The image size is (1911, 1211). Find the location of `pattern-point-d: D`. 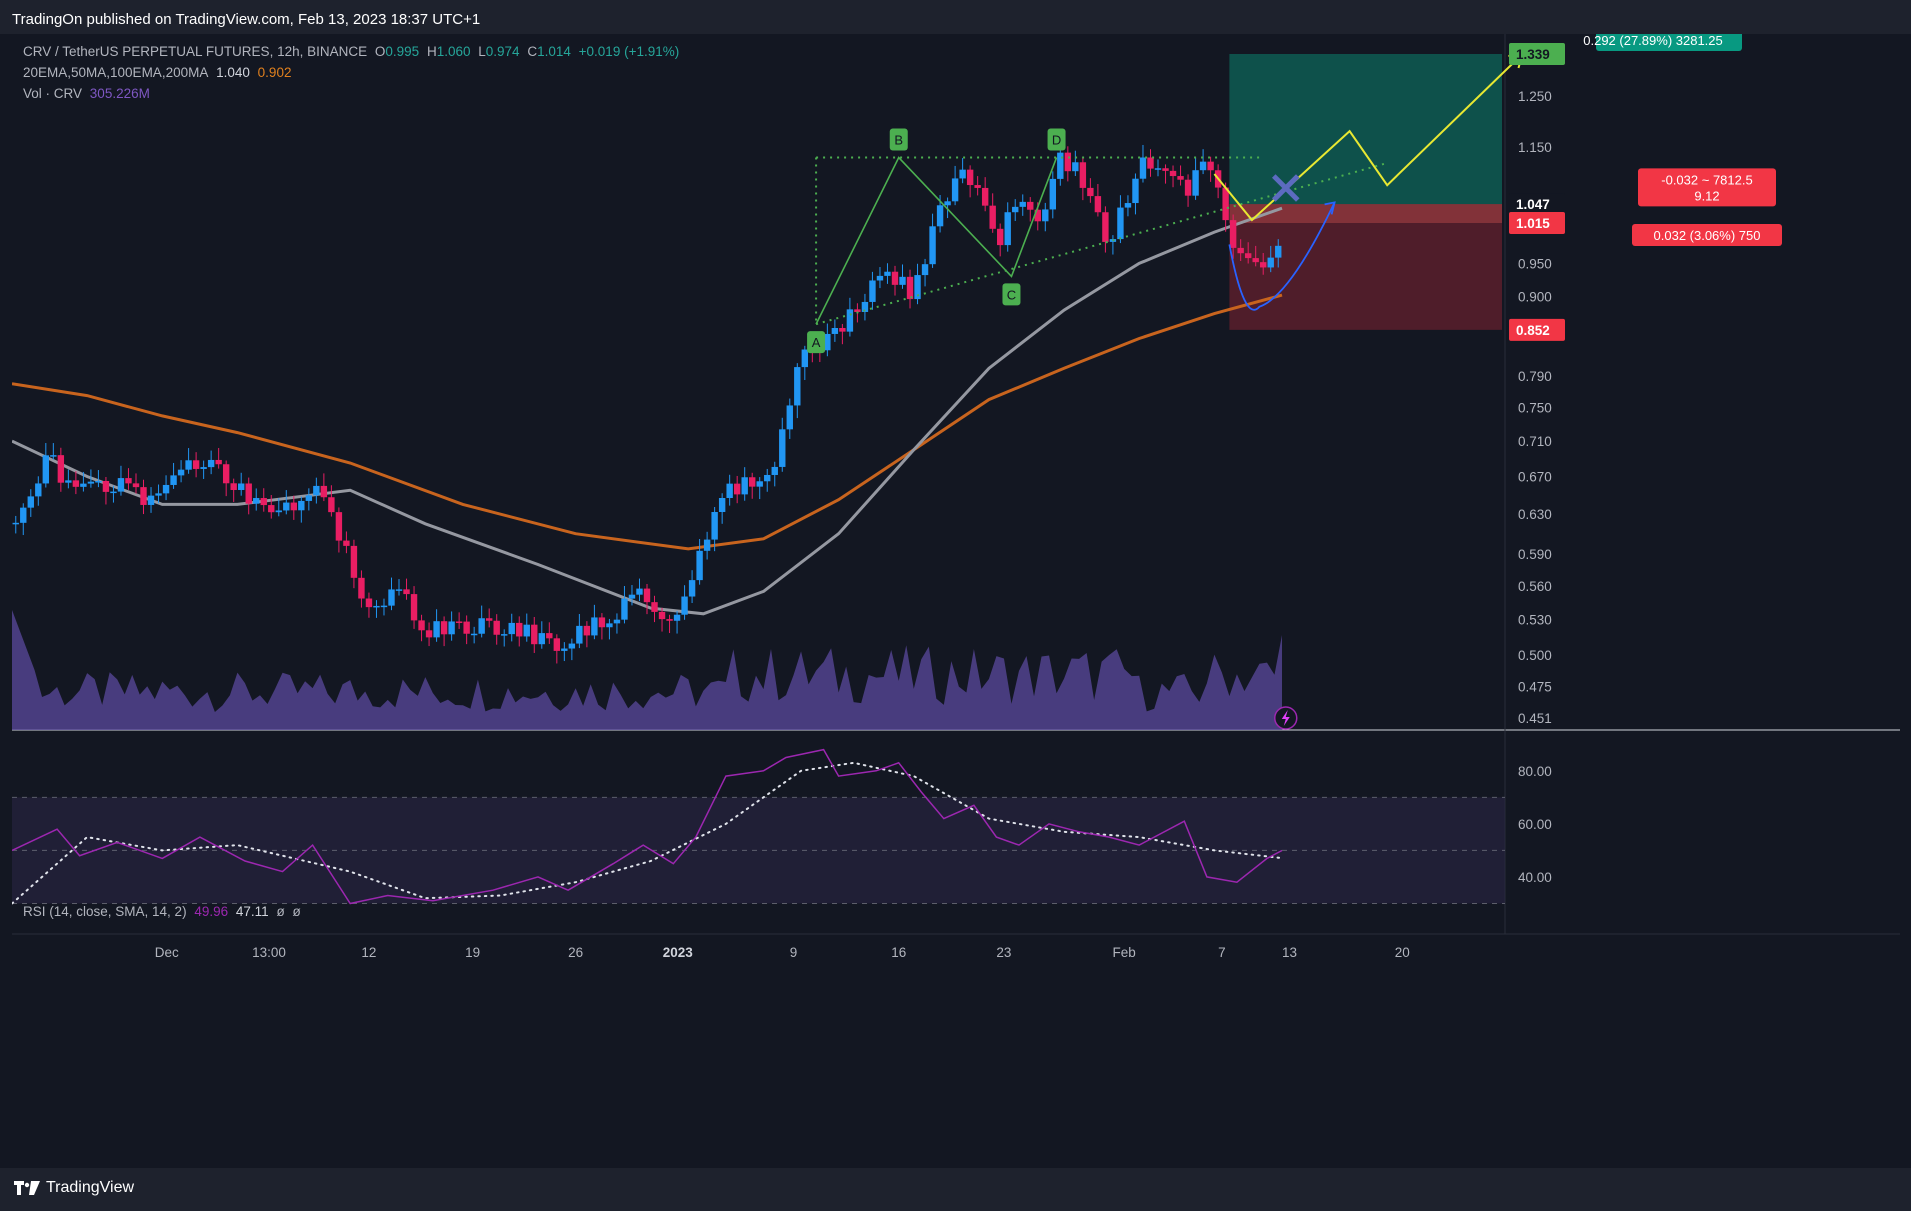

pattern-point-d: D is located at coordinates (1056, 139).